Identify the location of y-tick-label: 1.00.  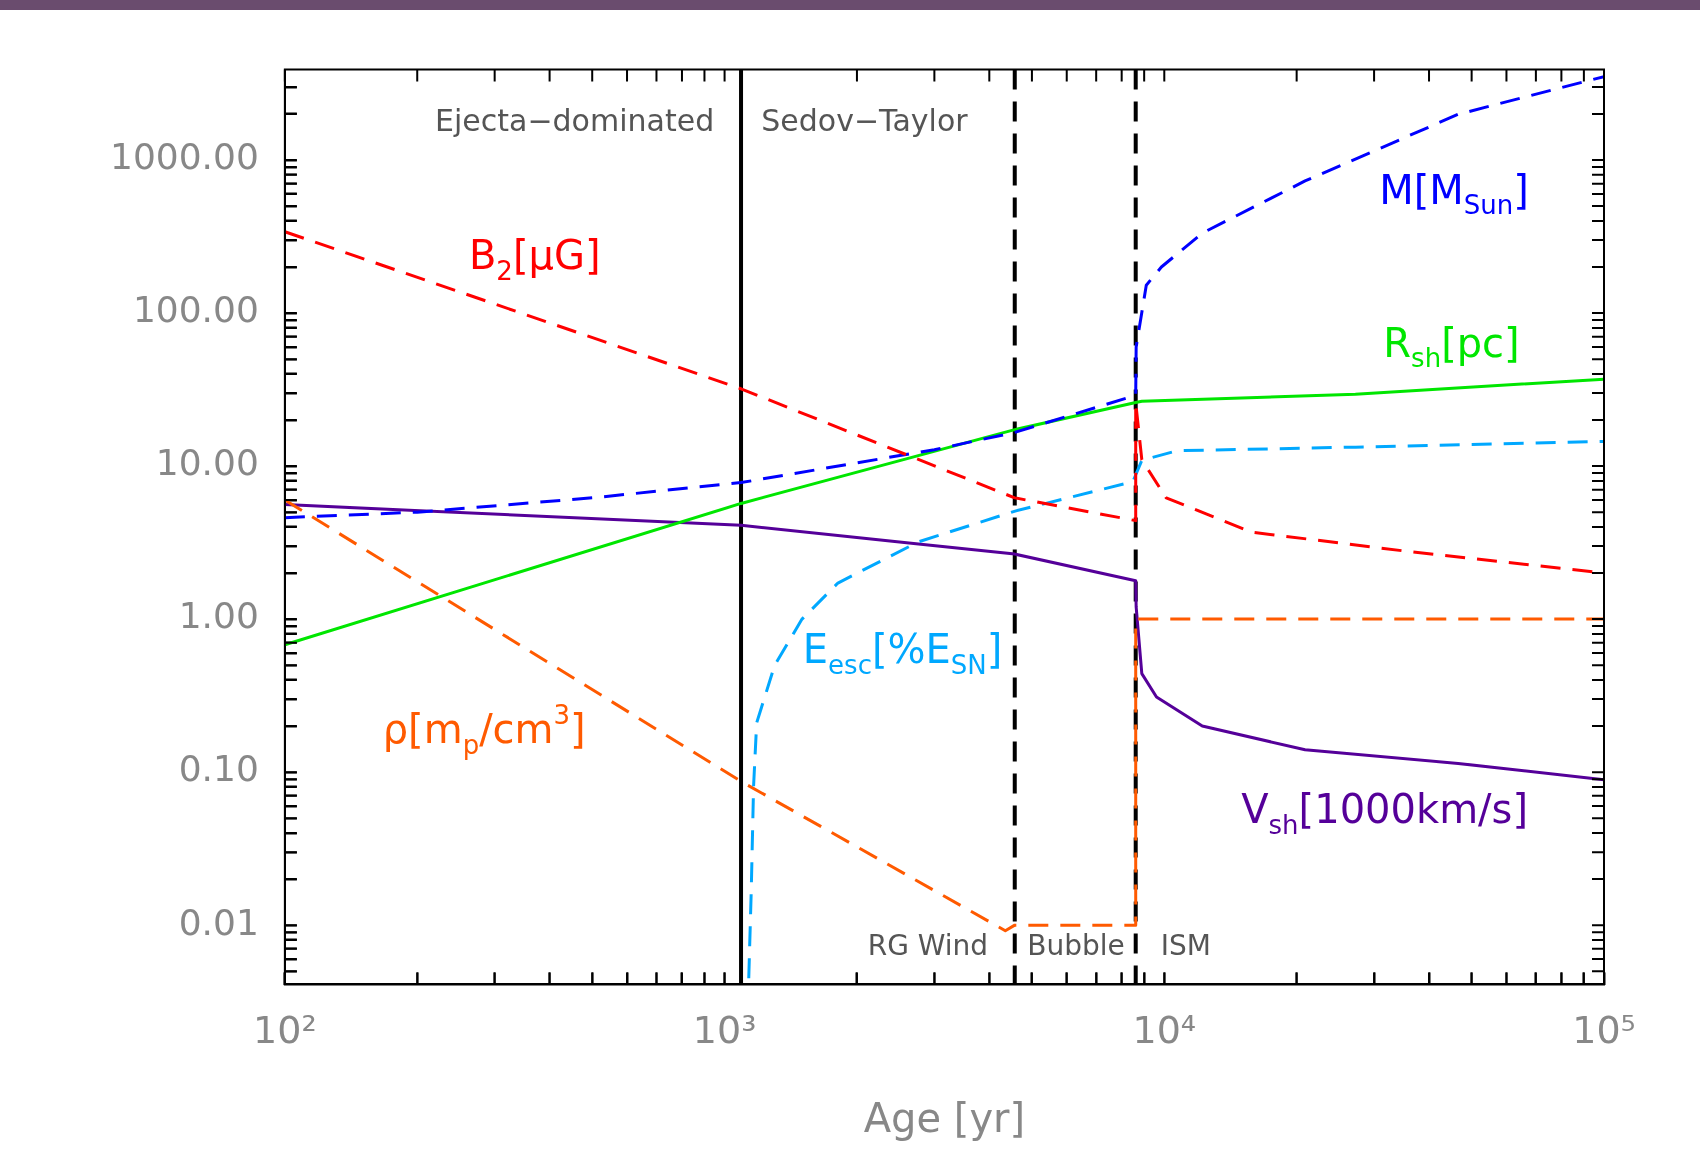
(218, 616).